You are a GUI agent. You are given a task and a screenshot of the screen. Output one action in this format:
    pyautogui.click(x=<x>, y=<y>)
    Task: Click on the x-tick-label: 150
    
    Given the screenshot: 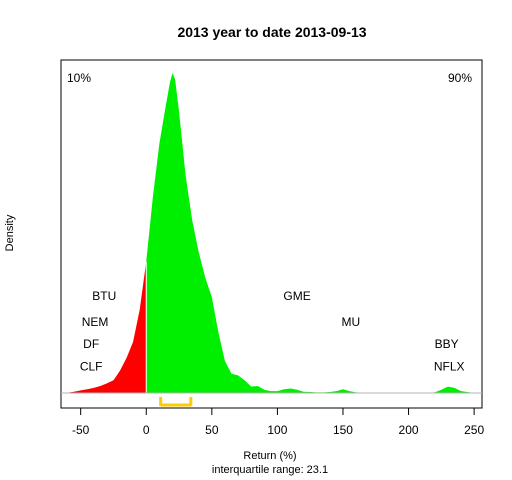 What is the action you would take?
    pyautogui.click(x=343, y=430)
    